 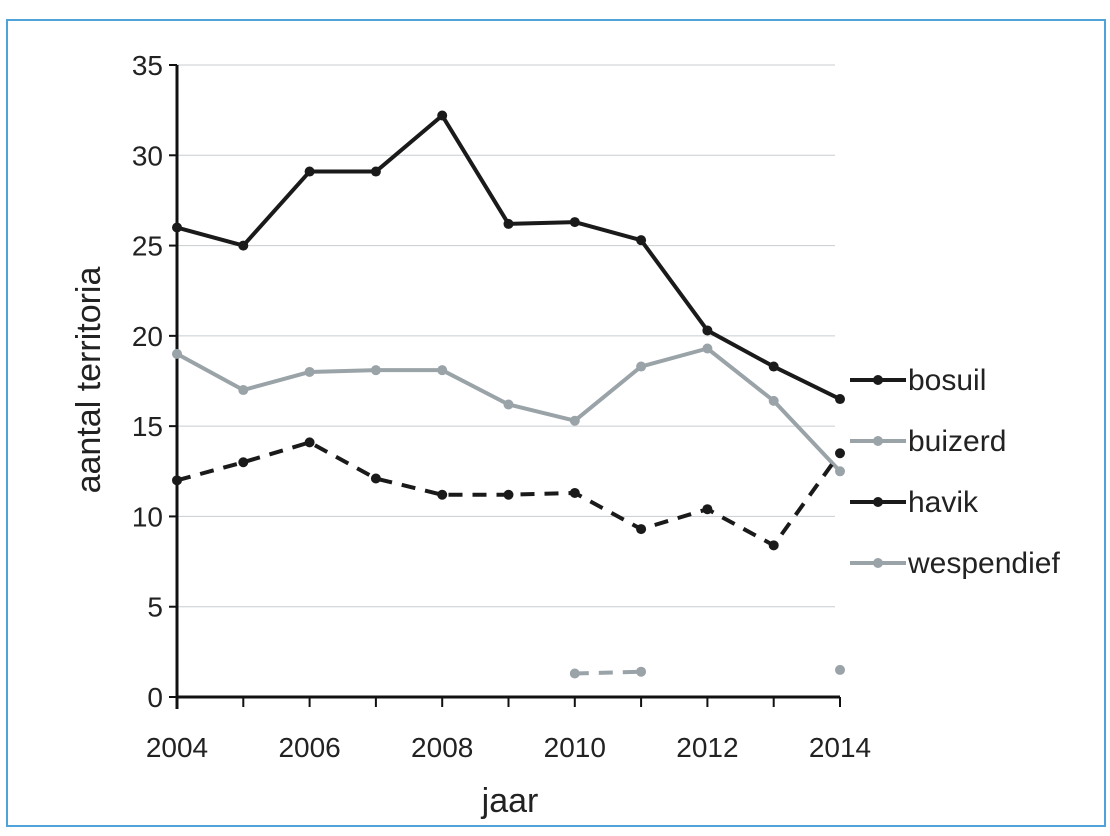 I want to click on legend-marker-havik, so click(x=878, y=502).